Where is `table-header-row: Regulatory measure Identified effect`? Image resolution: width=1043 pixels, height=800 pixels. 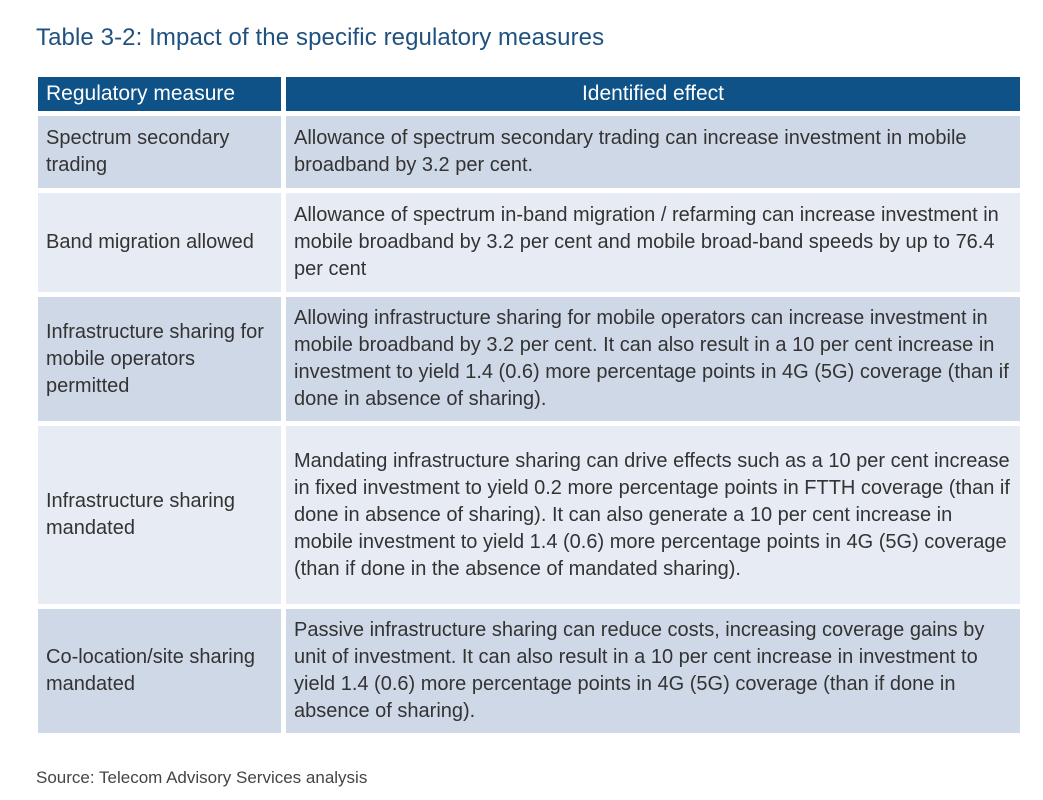
table-header-row: Regulatory measure Identified effect is located at coordinates (529, 94).